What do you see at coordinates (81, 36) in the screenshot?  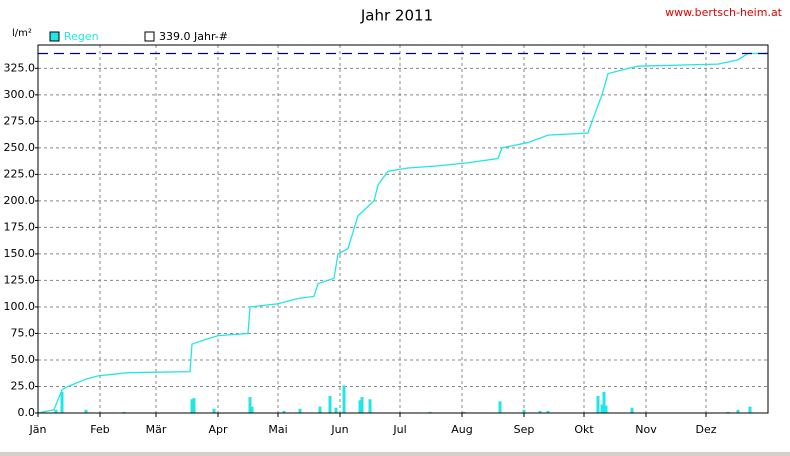 I see `legend-label: Regen` at bounding box center [81, 36].